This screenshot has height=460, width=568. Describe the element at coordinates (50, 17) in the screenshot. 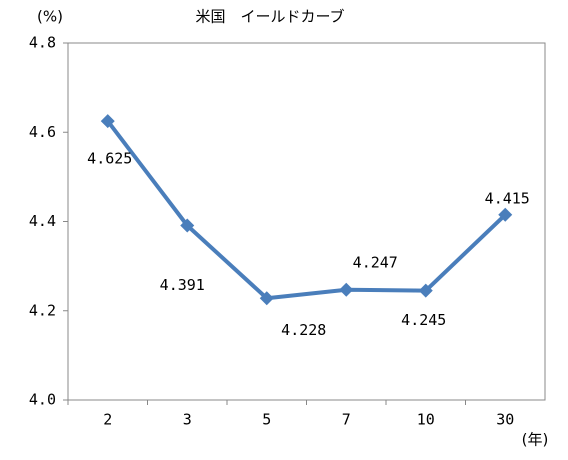

I see `y-axis-label: (%)` at that location.